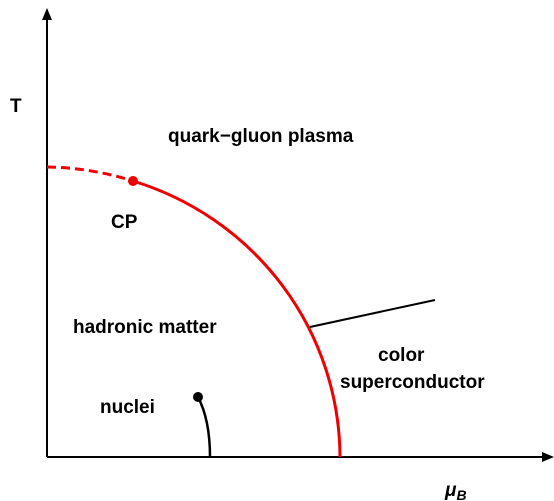  Describe the element at coordinates (127, 407) in the screenshot. I see `point-label: nuclei` at that location.